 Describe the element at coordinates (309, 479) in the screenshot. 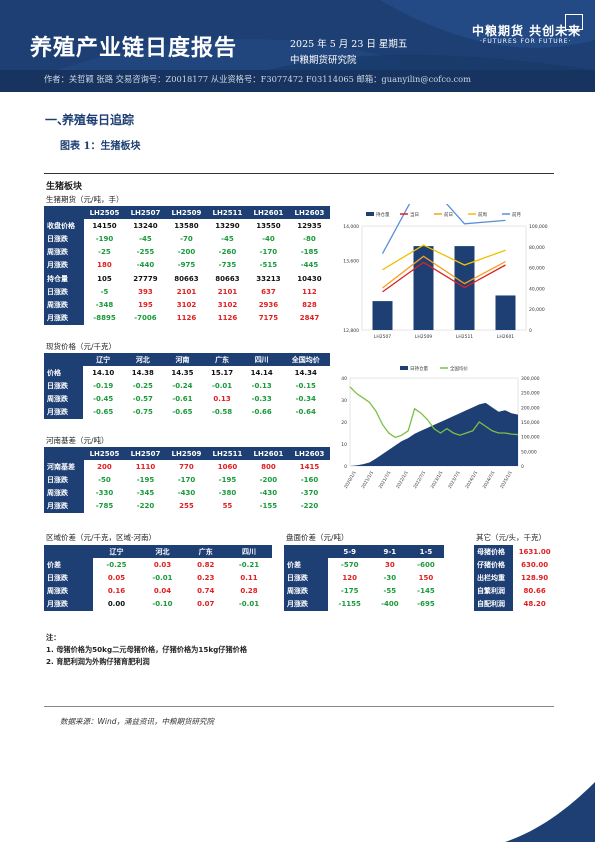

I see `cell-value: -160` at that location.